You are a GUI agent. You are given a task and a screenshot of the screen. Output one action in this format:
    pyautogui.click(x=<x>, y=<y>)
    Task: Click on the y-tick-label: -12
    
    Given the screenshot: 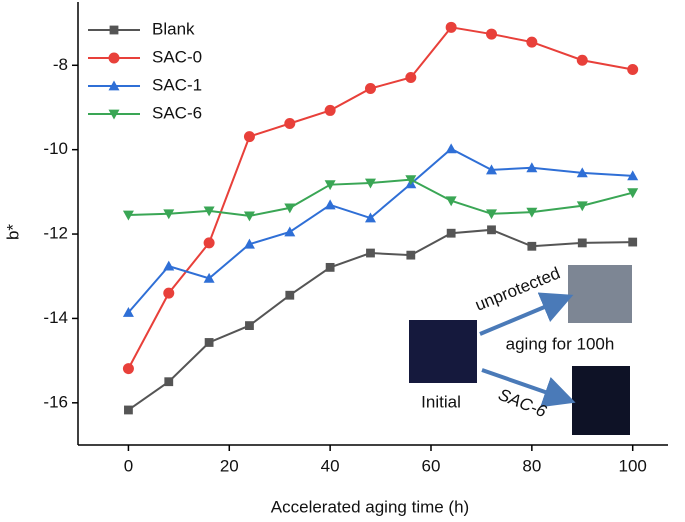 What is the action you would take?
    pyautogui.click(x=55, y=233)
    